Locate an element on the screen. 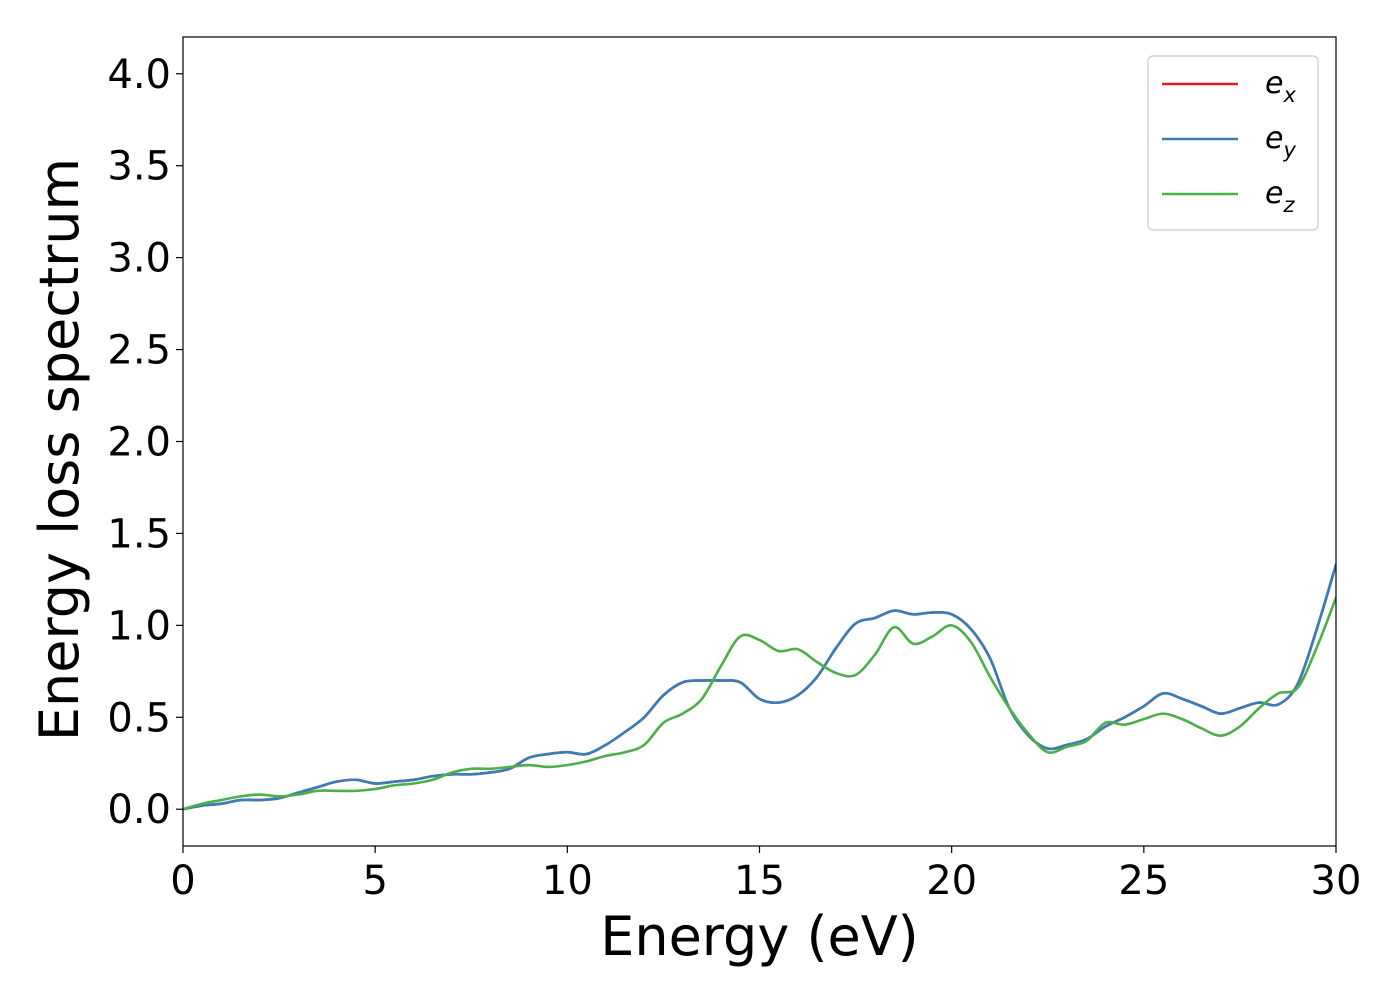 This screenshot has height=1000, width=1400. y-tick-label: 2.5 is located at coordinates (139, 351).